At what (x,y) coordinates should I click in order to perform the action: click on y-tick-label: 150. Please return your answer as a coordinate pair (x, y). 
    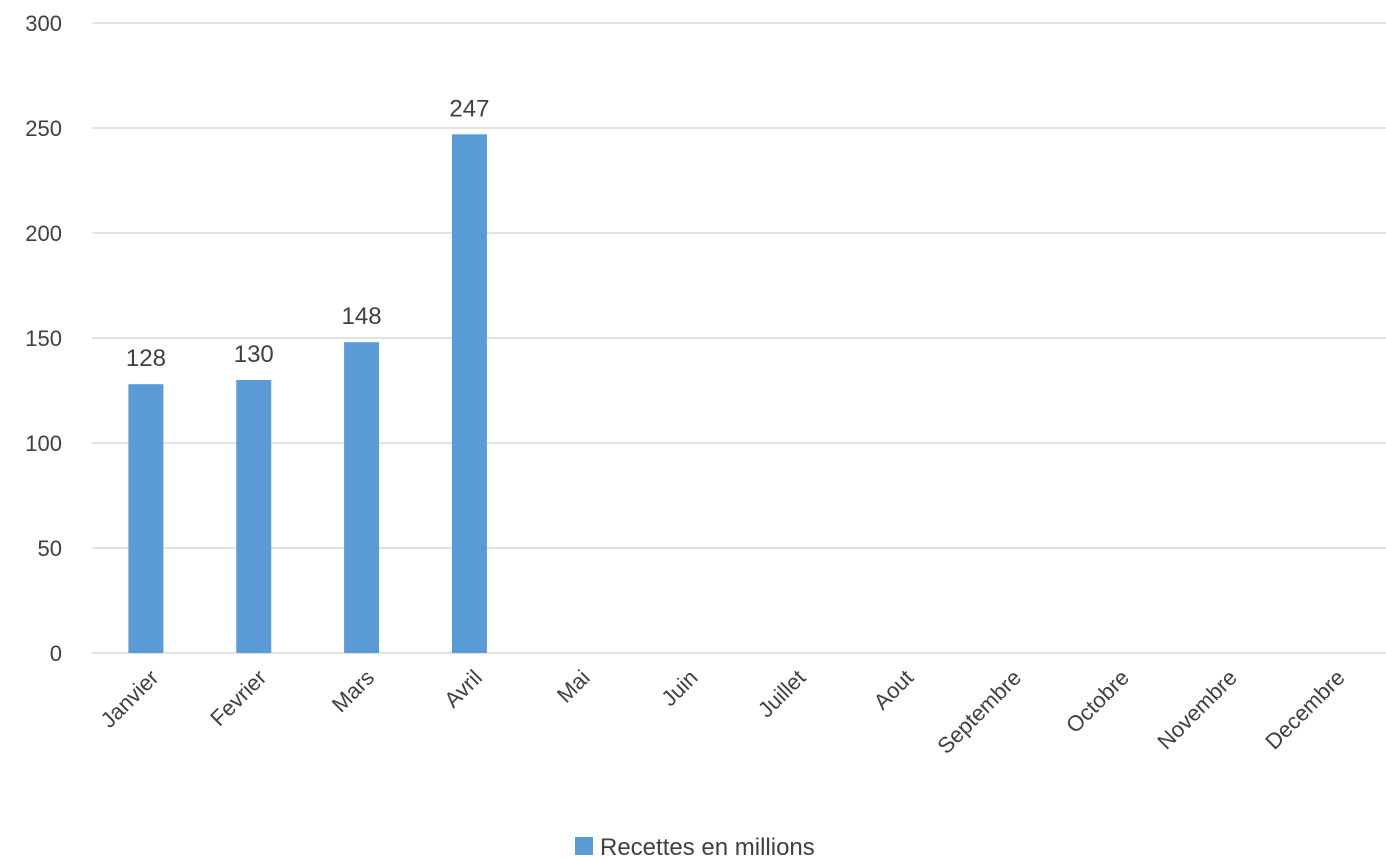
    Looking at the image, I should click on (43, 338).